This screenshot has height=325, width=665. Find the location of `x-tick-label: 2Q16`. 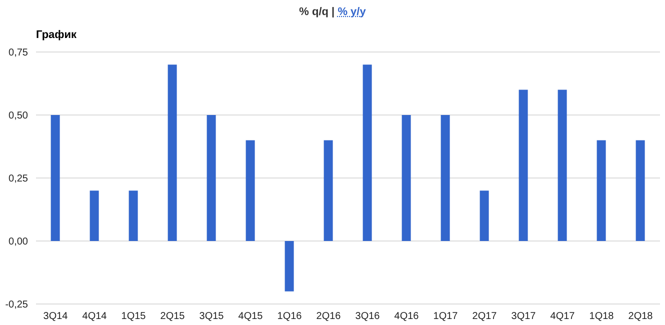

x-tick-label: 2Q16 is located at coordinates (329, 316).